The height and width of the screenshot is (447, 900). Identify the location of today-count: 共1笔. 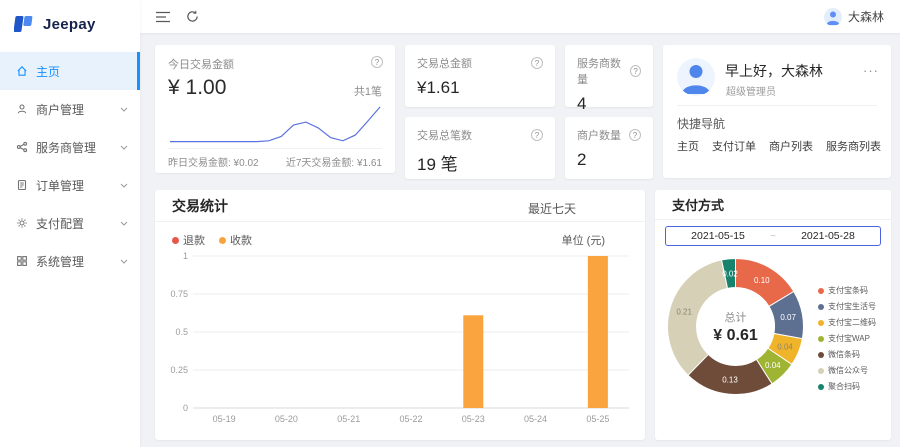
(367, 92).